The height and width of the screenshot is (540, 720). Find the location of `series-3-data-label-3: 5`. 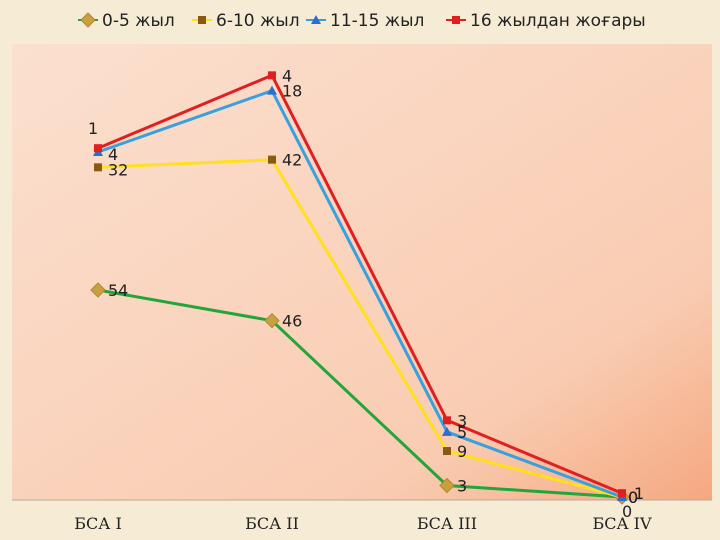

series-3-data-label-3: 5 is located at coordinates (462, 432).